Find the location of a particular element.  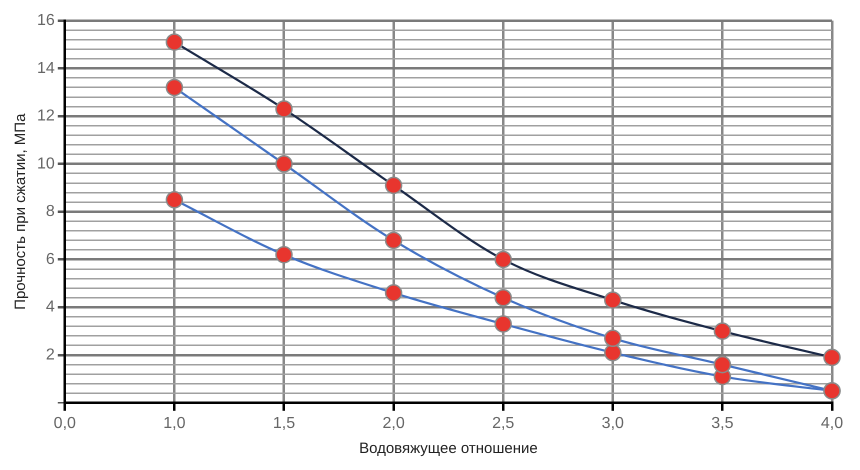

y-tick-label: 8 is located at coordinates (50, 211).